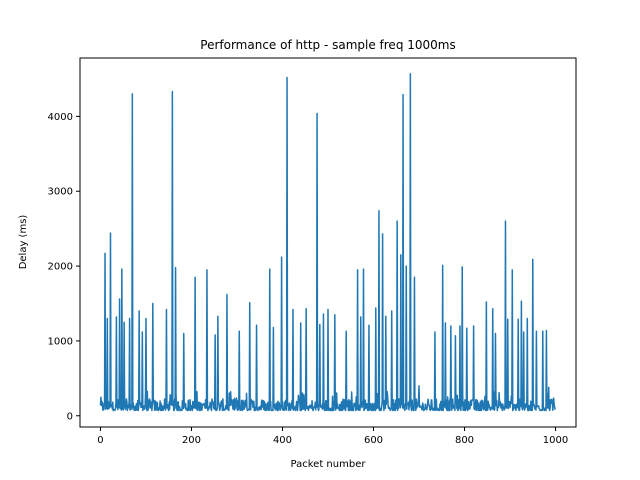 The image size is (640, 480). What do you see at coordinates (100, 440) in the screenshot?
I see `x-tick-label: 0` at bounding box center [100, 440].